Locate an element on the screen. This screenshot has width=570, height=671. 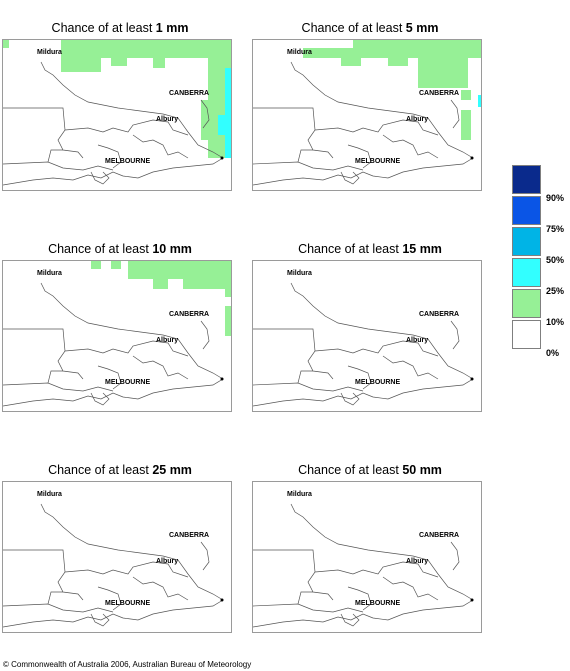
map-25mm: Mildura CANBERRA Albury MELBOURNE is located at coordinates (117, 557).